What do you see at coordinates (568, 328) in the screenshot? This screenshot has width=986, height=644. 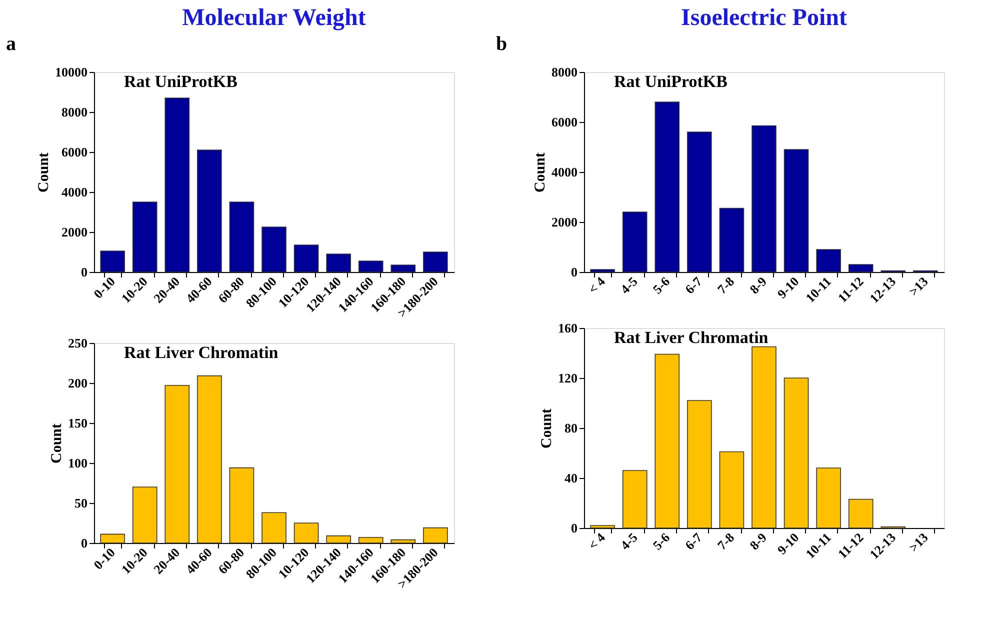 I see `y-tick-label: 160` at bounding box center [568, 328].